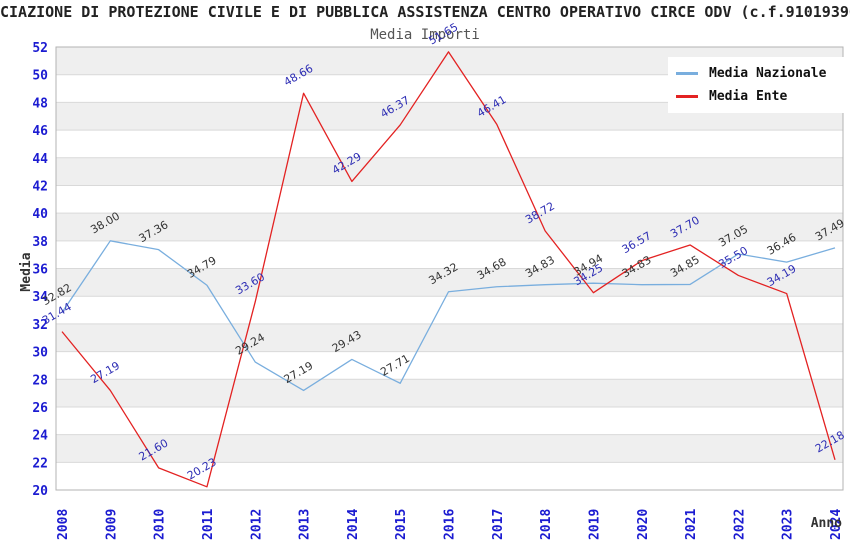 Image resolution: width=850 pixels, height=550 pixels. What do you see at coordinates (643, 524) in the screenshot?
I see `x-tick-label: 2020` at bounding box center [643, 524].